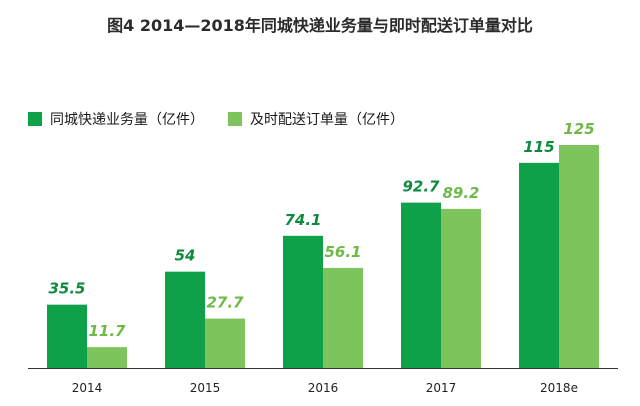  Describe the element at coordinates (559, 388) in the screenshot. I see `x-tick-label-2018e: 2018e` at that location.